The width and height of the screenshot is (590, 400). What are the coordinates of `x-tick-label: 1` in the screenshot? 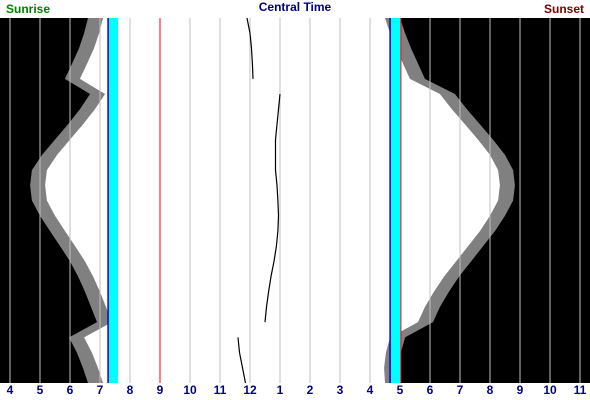 It's located at (280, 390).